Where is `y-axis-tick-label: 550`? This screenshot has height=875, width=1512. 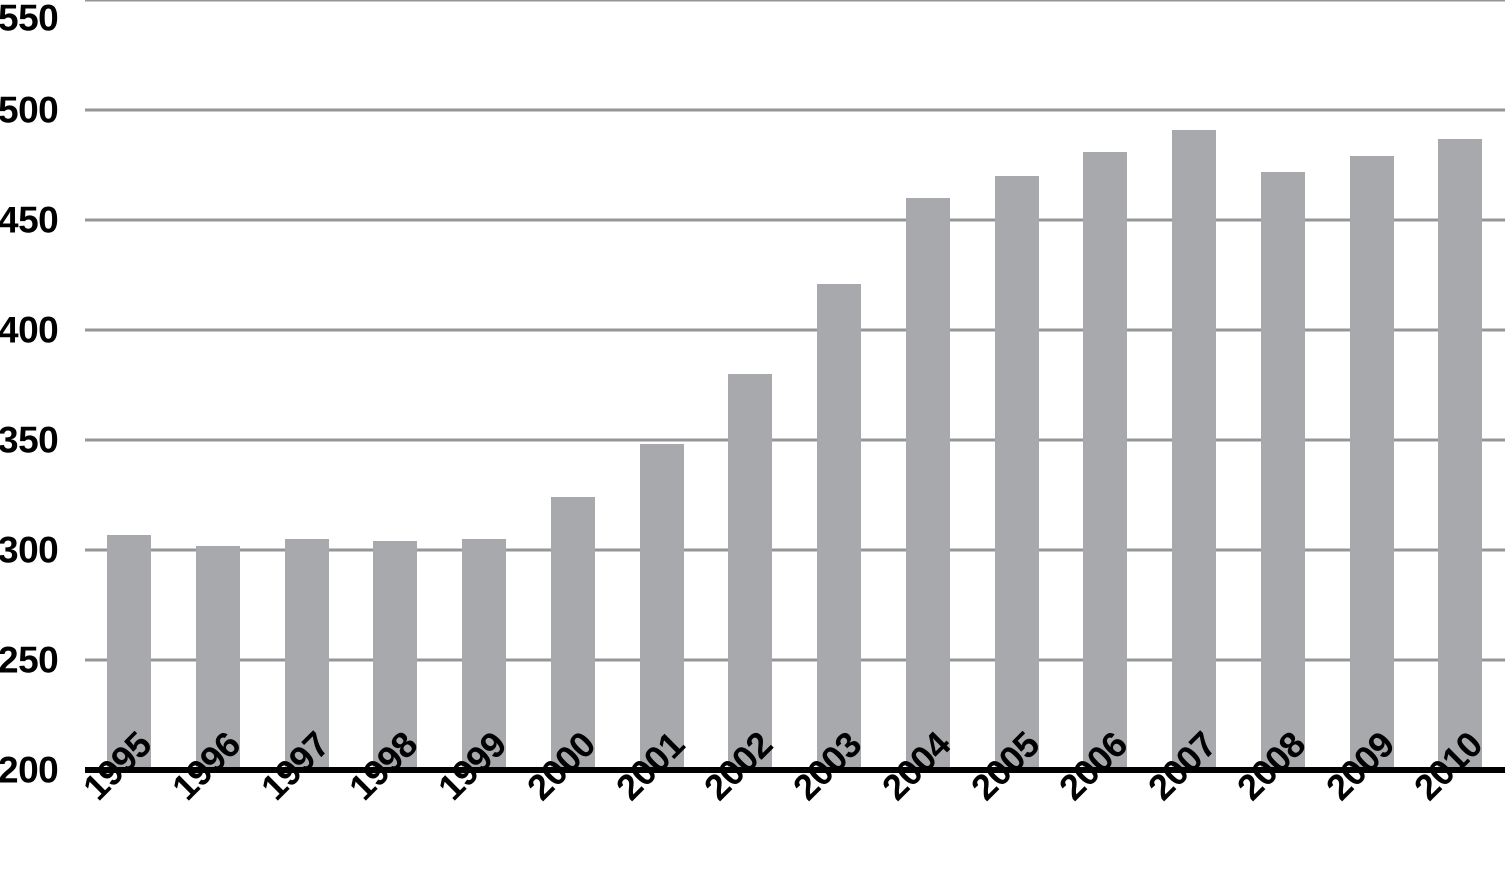
y-axis-tick-label: 550 is located at coordinates (29, 19).